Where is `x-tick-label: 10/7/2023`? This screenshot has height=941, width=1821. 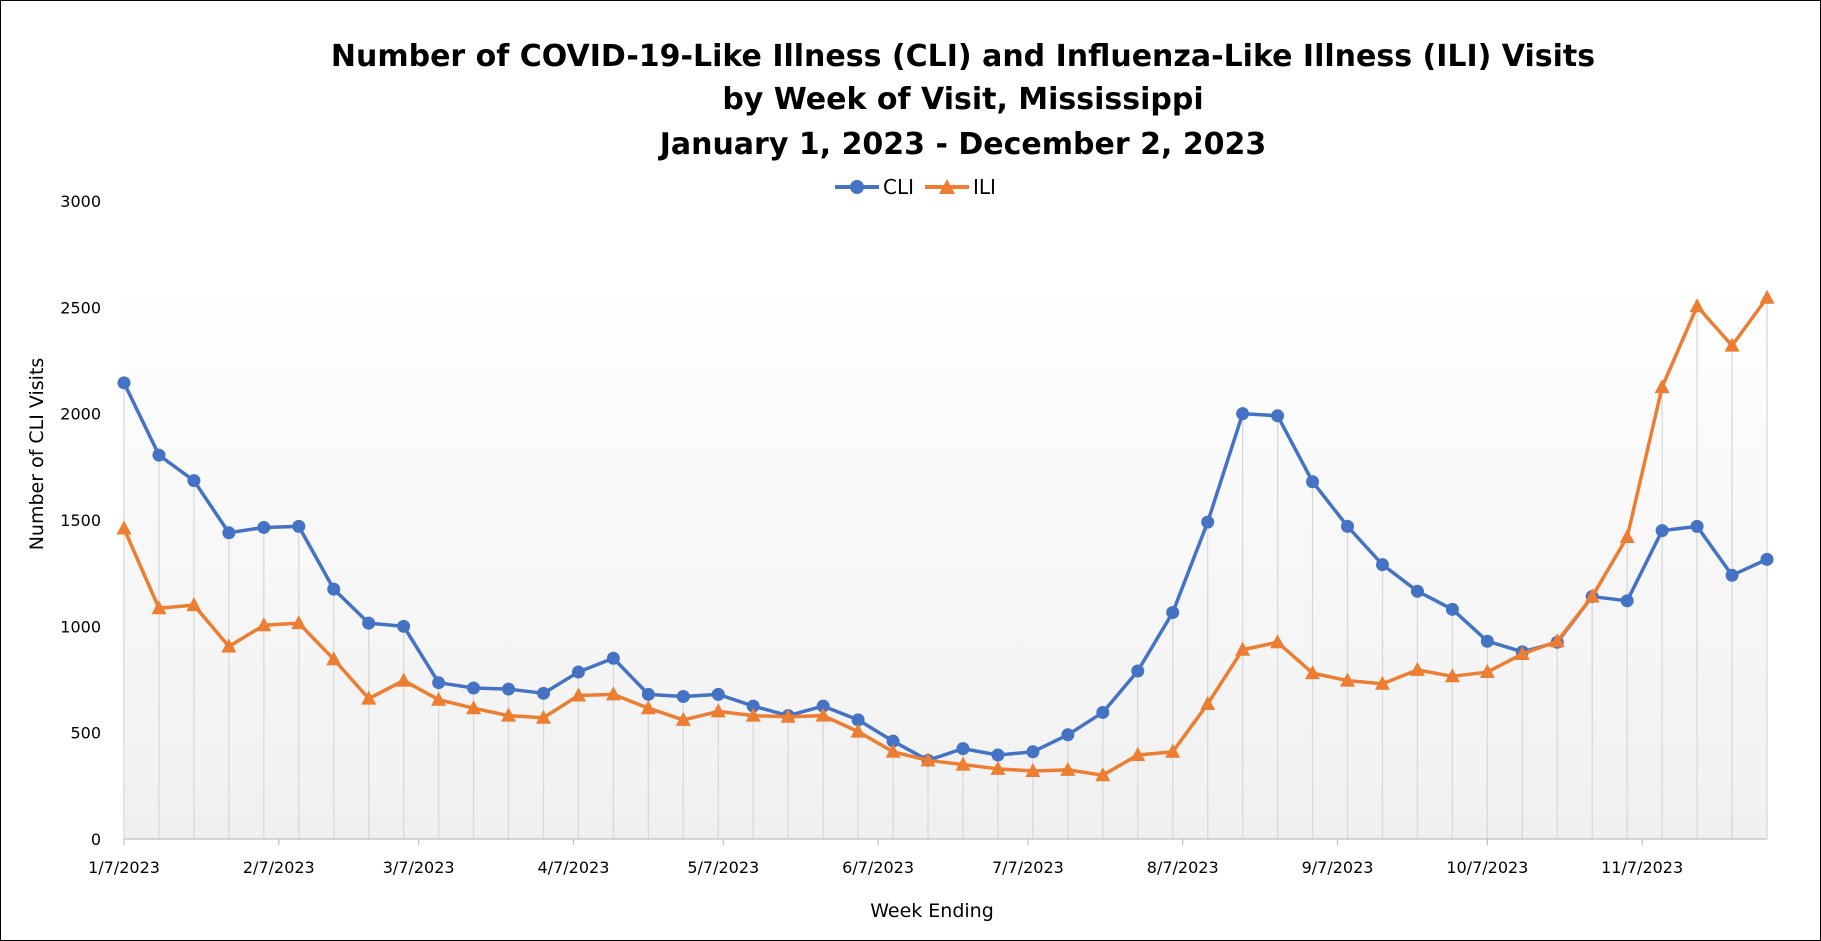 x-tick-label: 10/7/2023 is located at coordinates (1487, 867).